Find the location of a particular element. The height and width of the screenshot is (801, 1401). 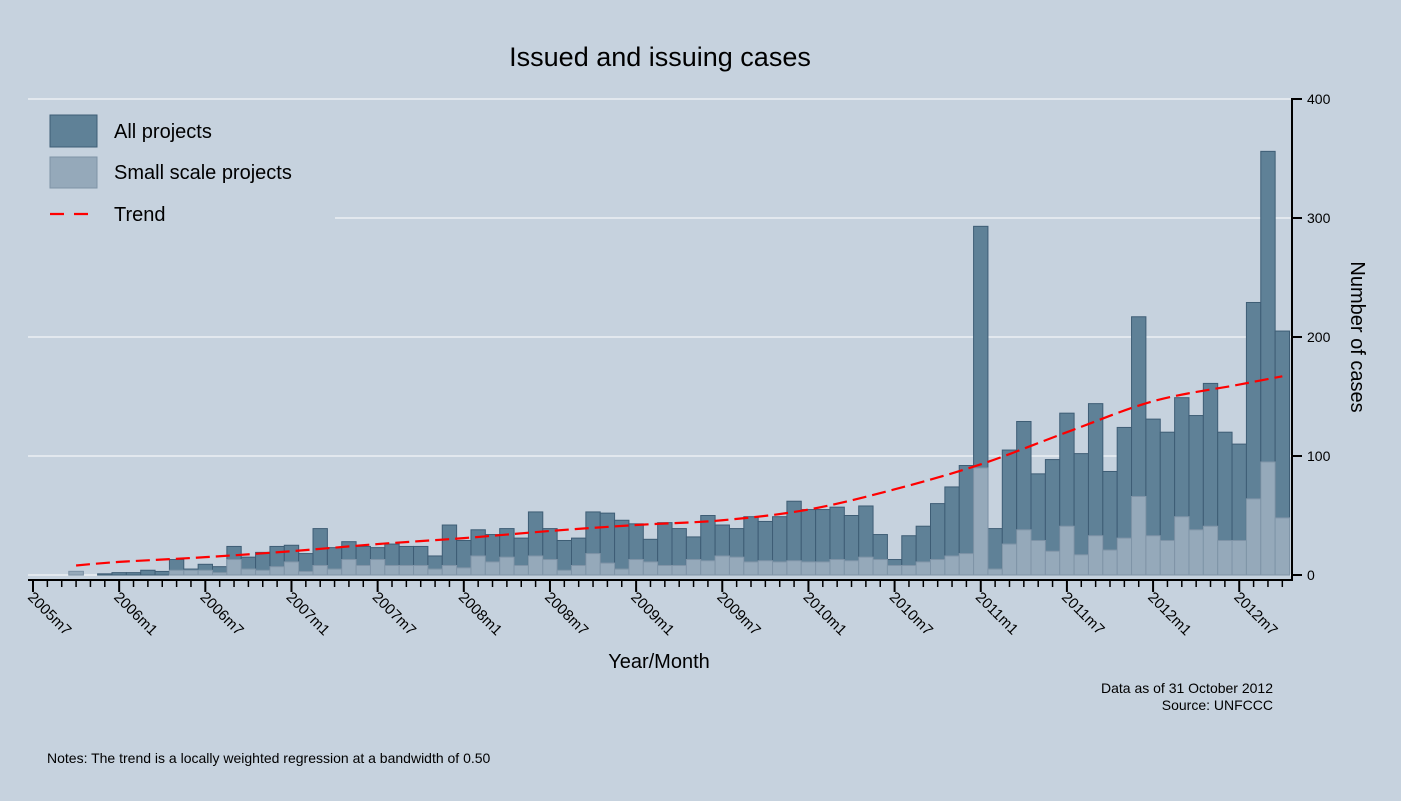

x-tick-label: 2010m1 is located at coordinates (825, 614).